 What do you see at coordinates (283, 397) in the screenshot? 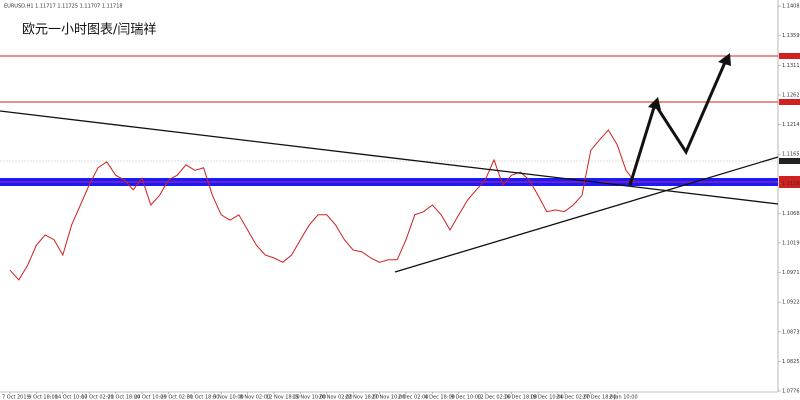
I see `x-tick-label: 12 Nov 18:00` at bounding box center [283, 397].